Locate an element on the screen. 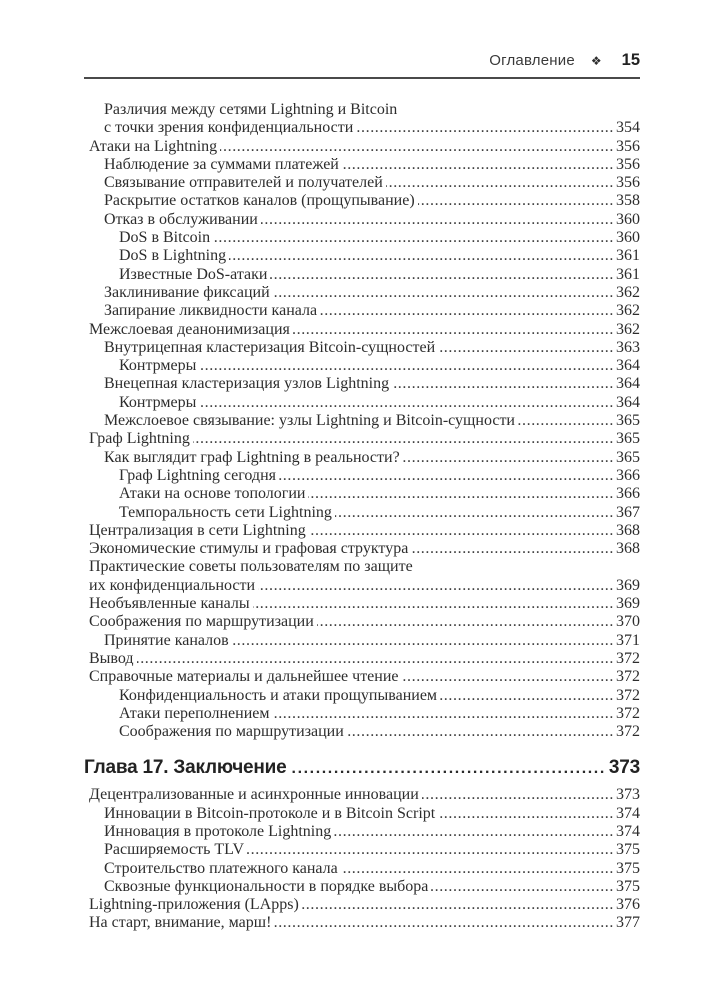 The image size is (703, 1001). toc-entry: Соображения по маршрутизации 372 is located at coordinates (362, 732).